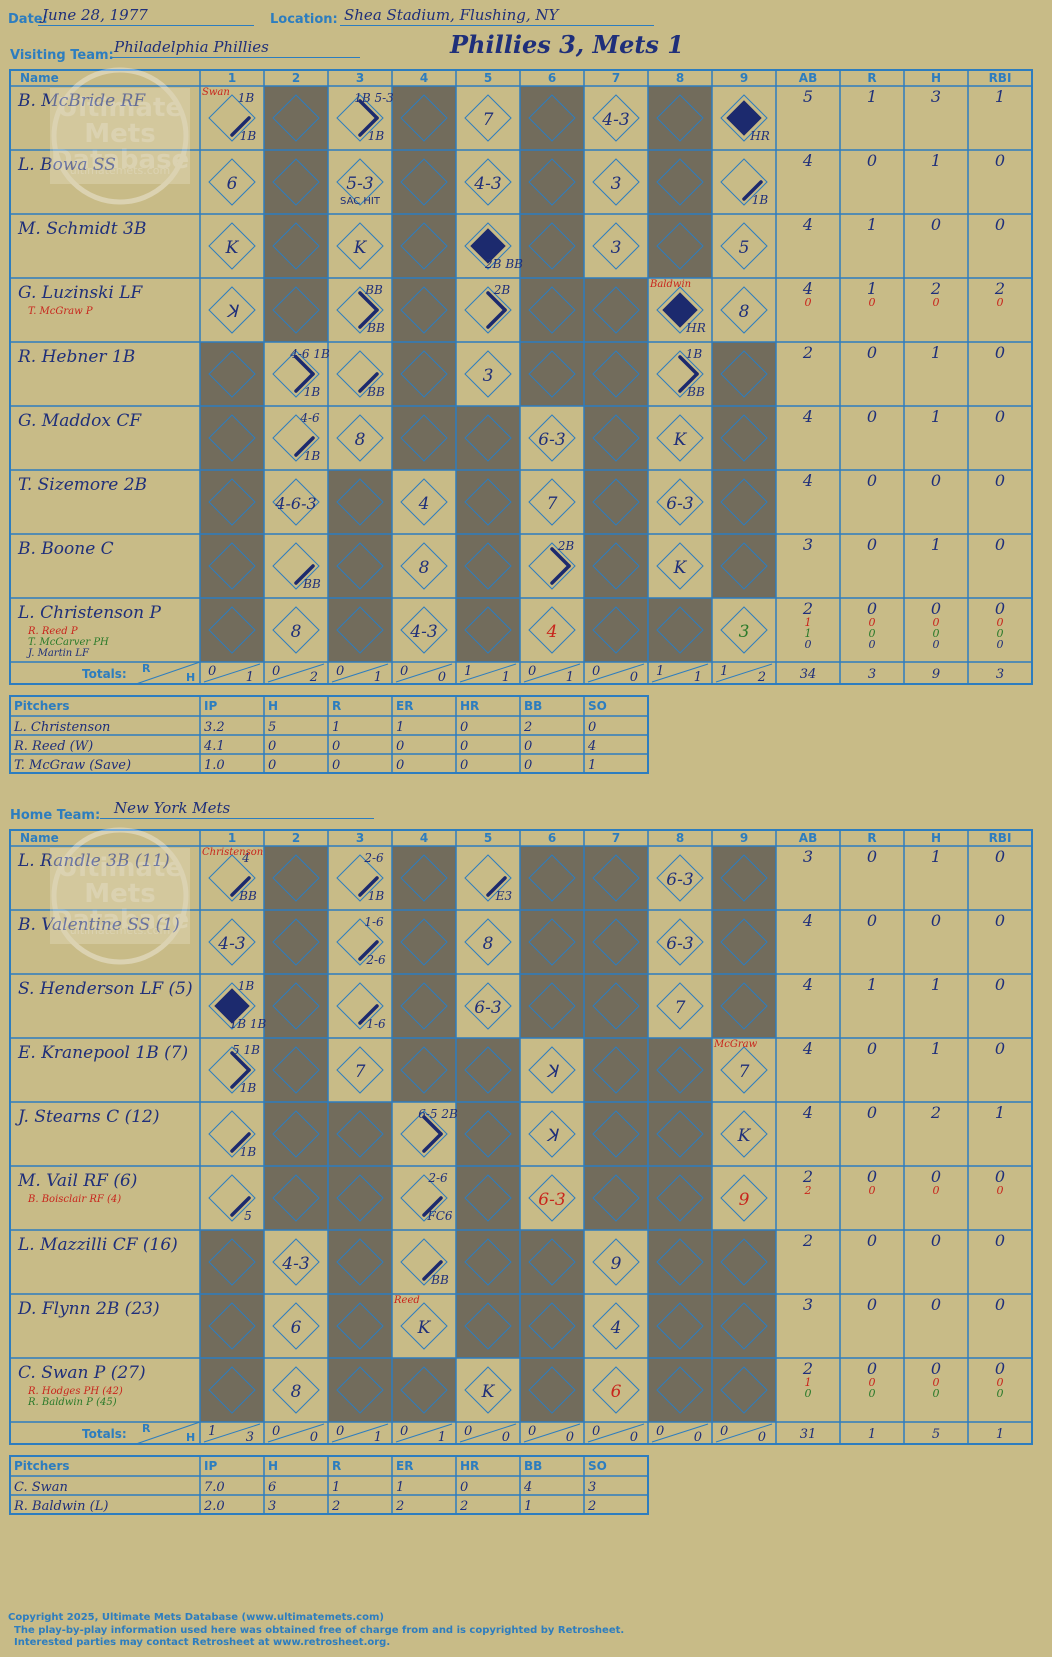 The height and width of the screenshot is (1657, 1052). What do you see at coordinates (146, 668) in the screenshot?
I see `visitor-totals-r-label: R` at bounding box center [146, 668].